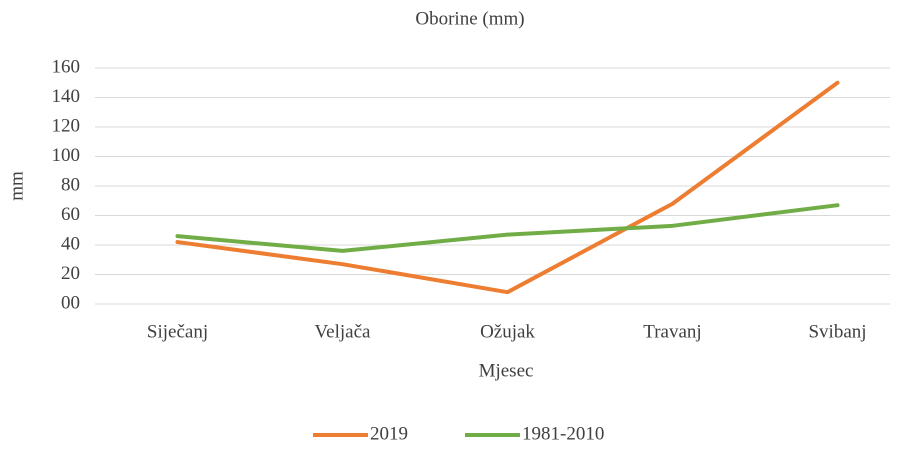 The width and height of the screenshot is (901, 452). What do you see at coordinates (672, 331) in the screenshot?
I see `x-tick-label: Travanj` at bounding box center [672, 331].